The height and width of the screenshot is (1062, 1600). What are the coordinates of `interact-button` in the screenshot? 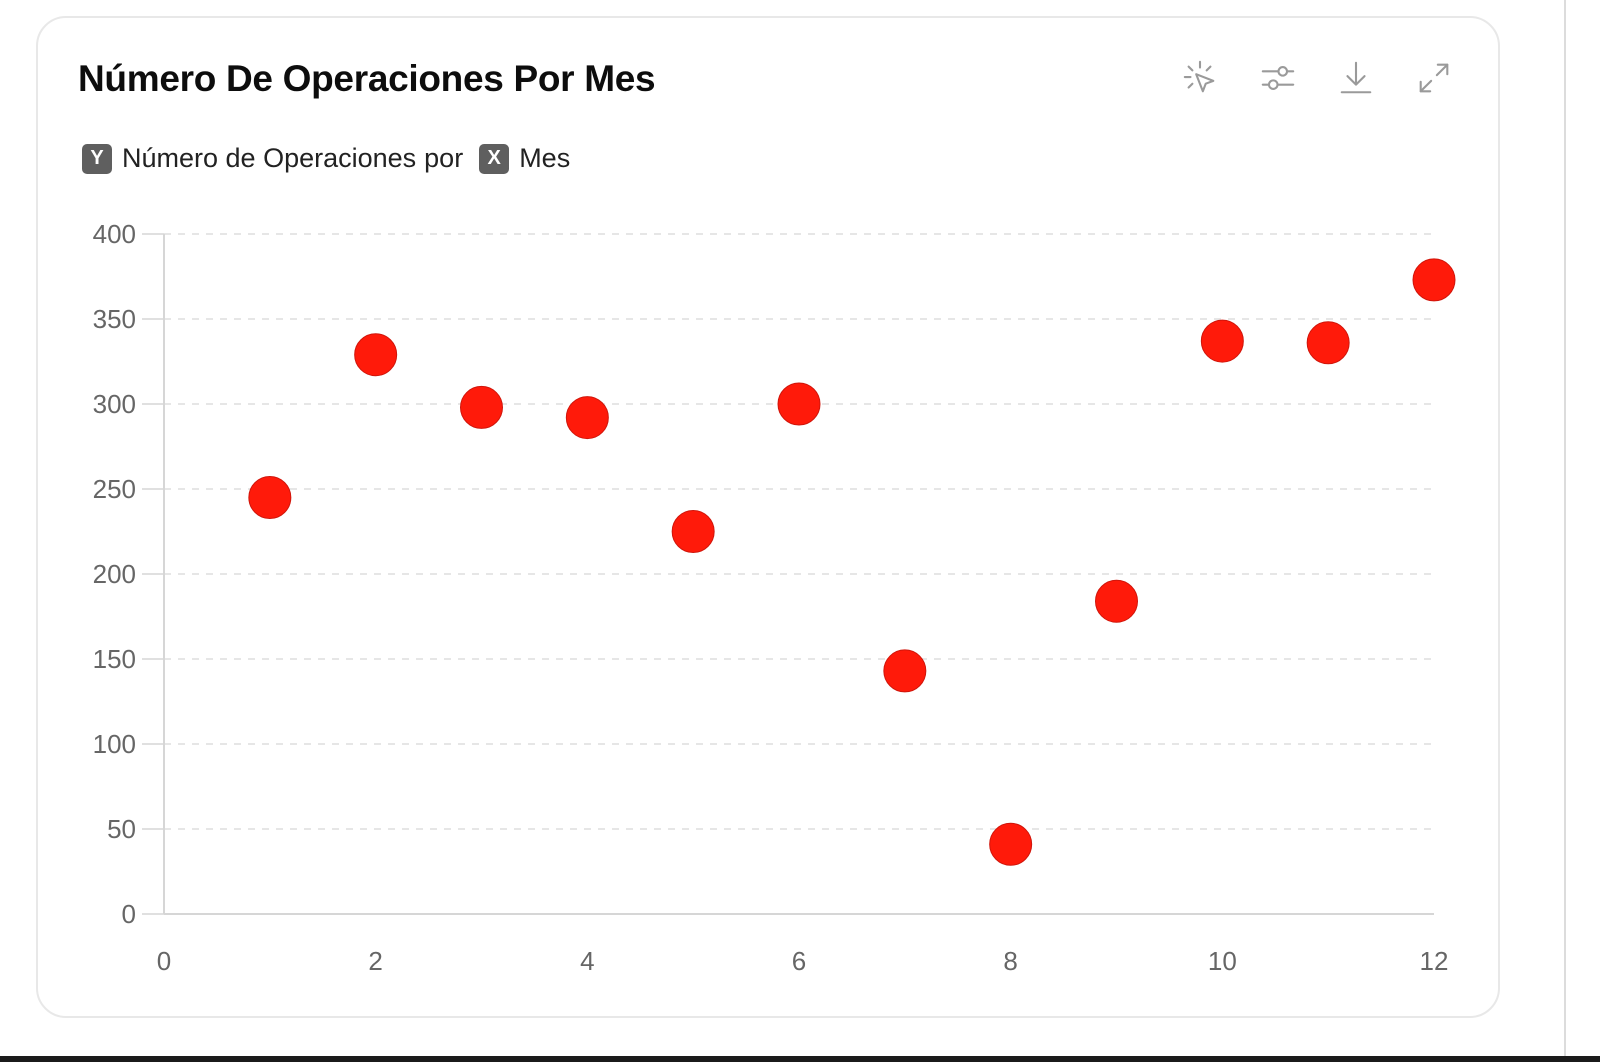 It's located at (1200, 78).